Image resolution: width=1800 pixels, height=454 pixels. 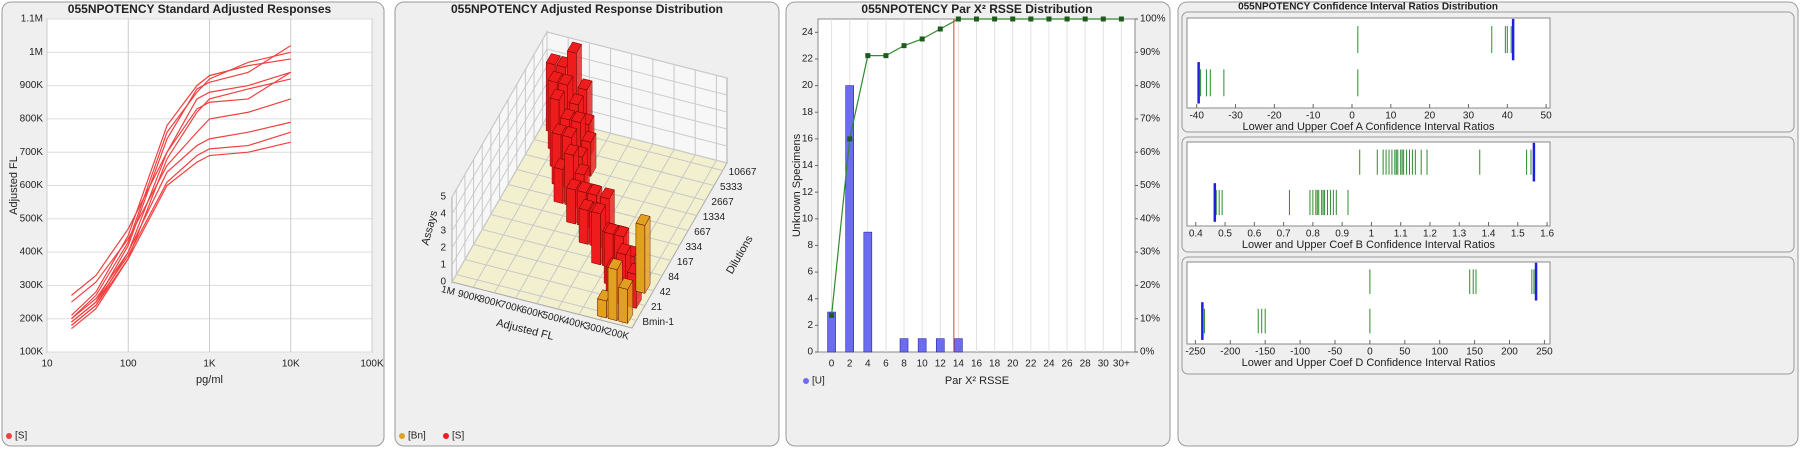 I want to click on x-tick-label: 40, so click(x=1508, y=116).